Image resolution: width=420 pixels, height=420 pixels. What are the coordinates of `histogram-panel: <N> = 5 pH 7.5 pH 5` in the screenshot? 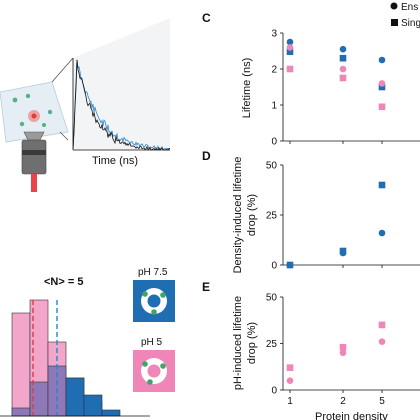 It's located at (87, 342).